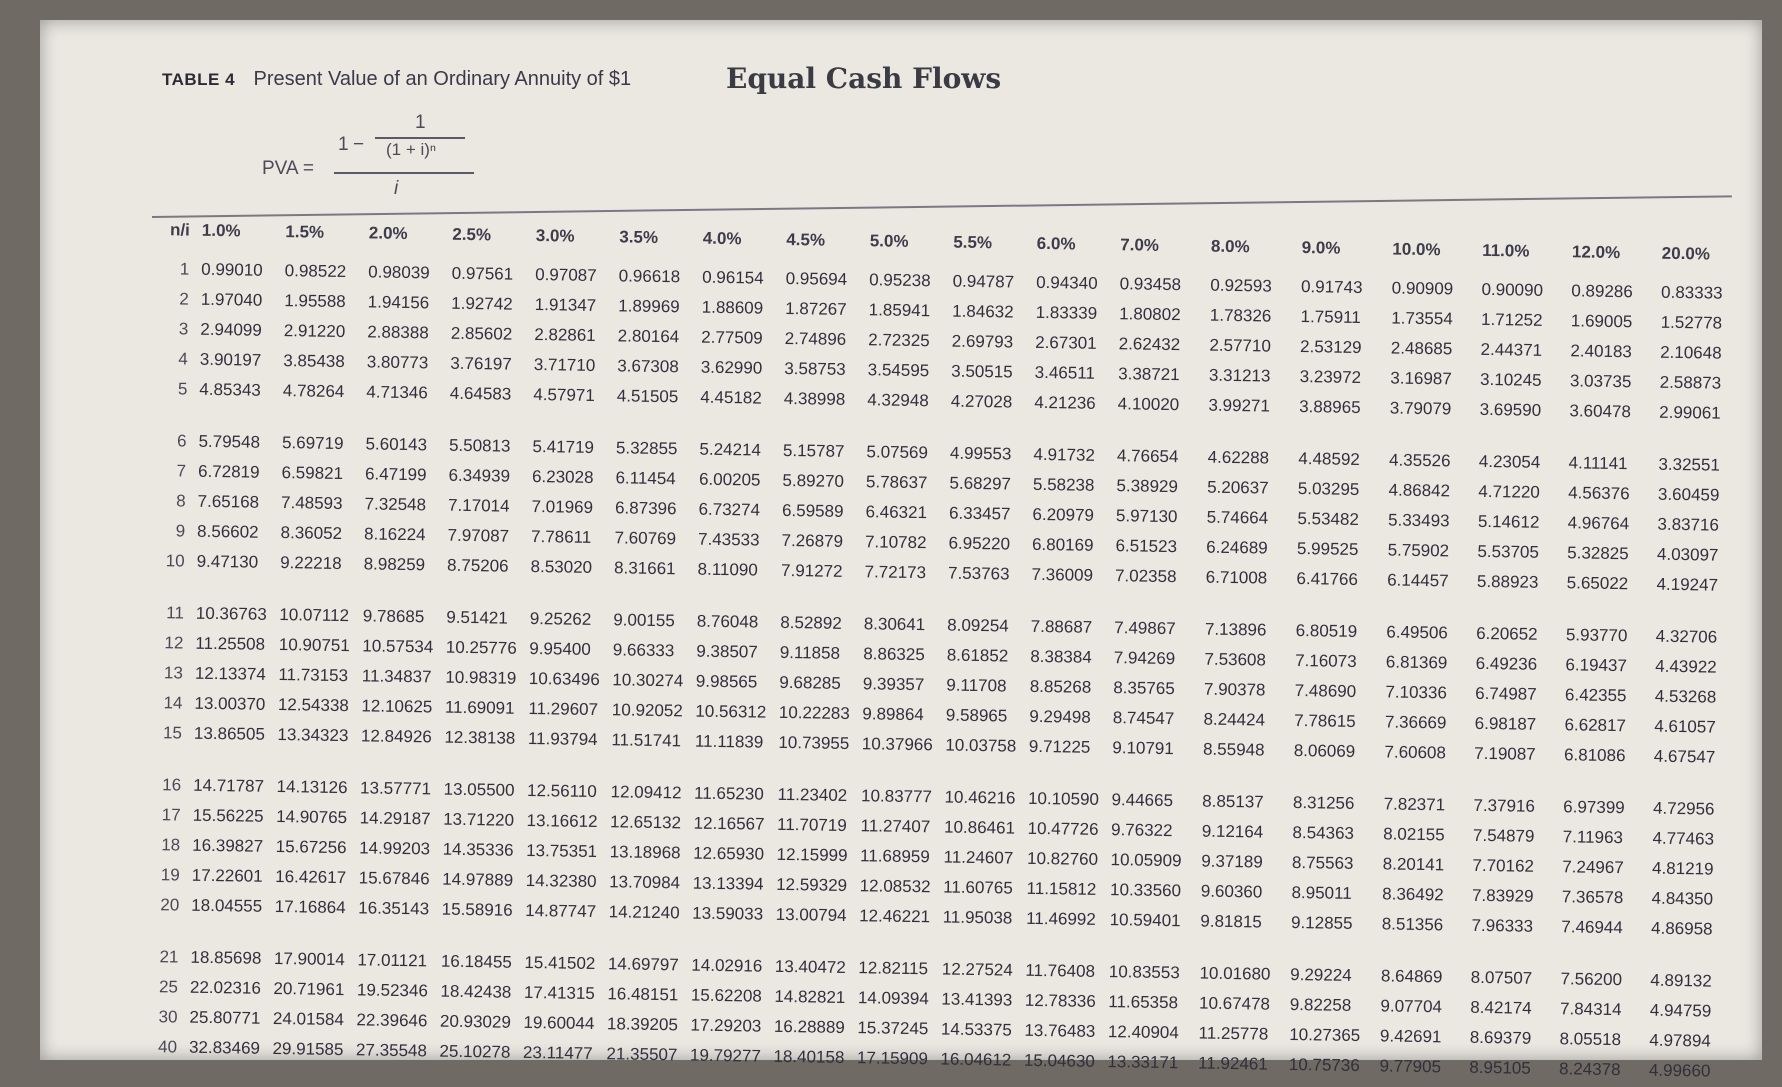 This screenshot has width=1782, height=1087. Describe the element at coordinates (977, 999) in the screenshot. I see `factor-cell: 13.41393` at that location.